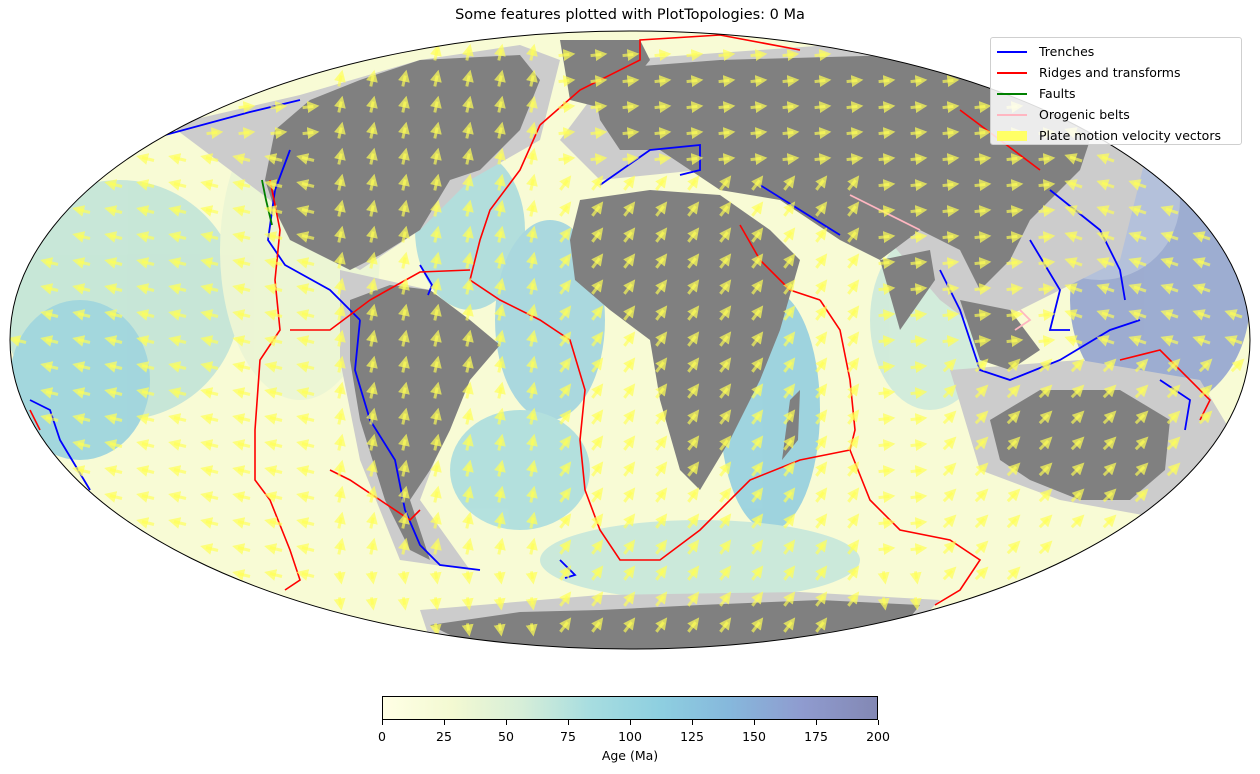 This screenshot has height=774, width=1260. What do you see at coordinates (1057, 93) in the screenshot?
I see `legend-label-faults: Faults` at bounding box center [1057, 93].